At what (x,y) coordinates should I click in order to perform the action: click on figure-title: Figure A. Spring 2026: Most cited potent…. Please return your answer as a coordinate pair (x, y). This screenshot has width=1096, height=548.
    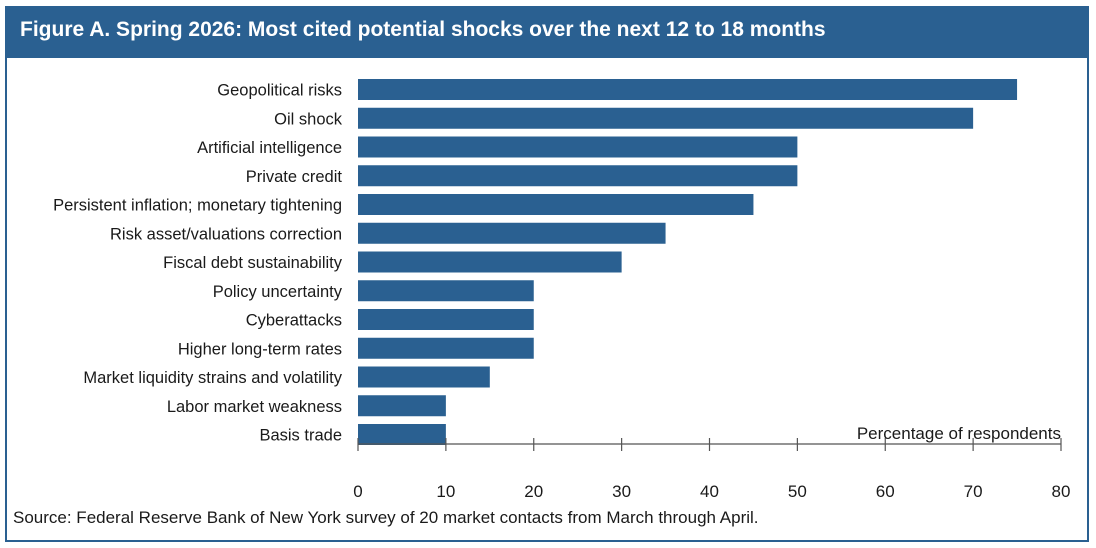
    Looking at the image, I should click on (423, 29).